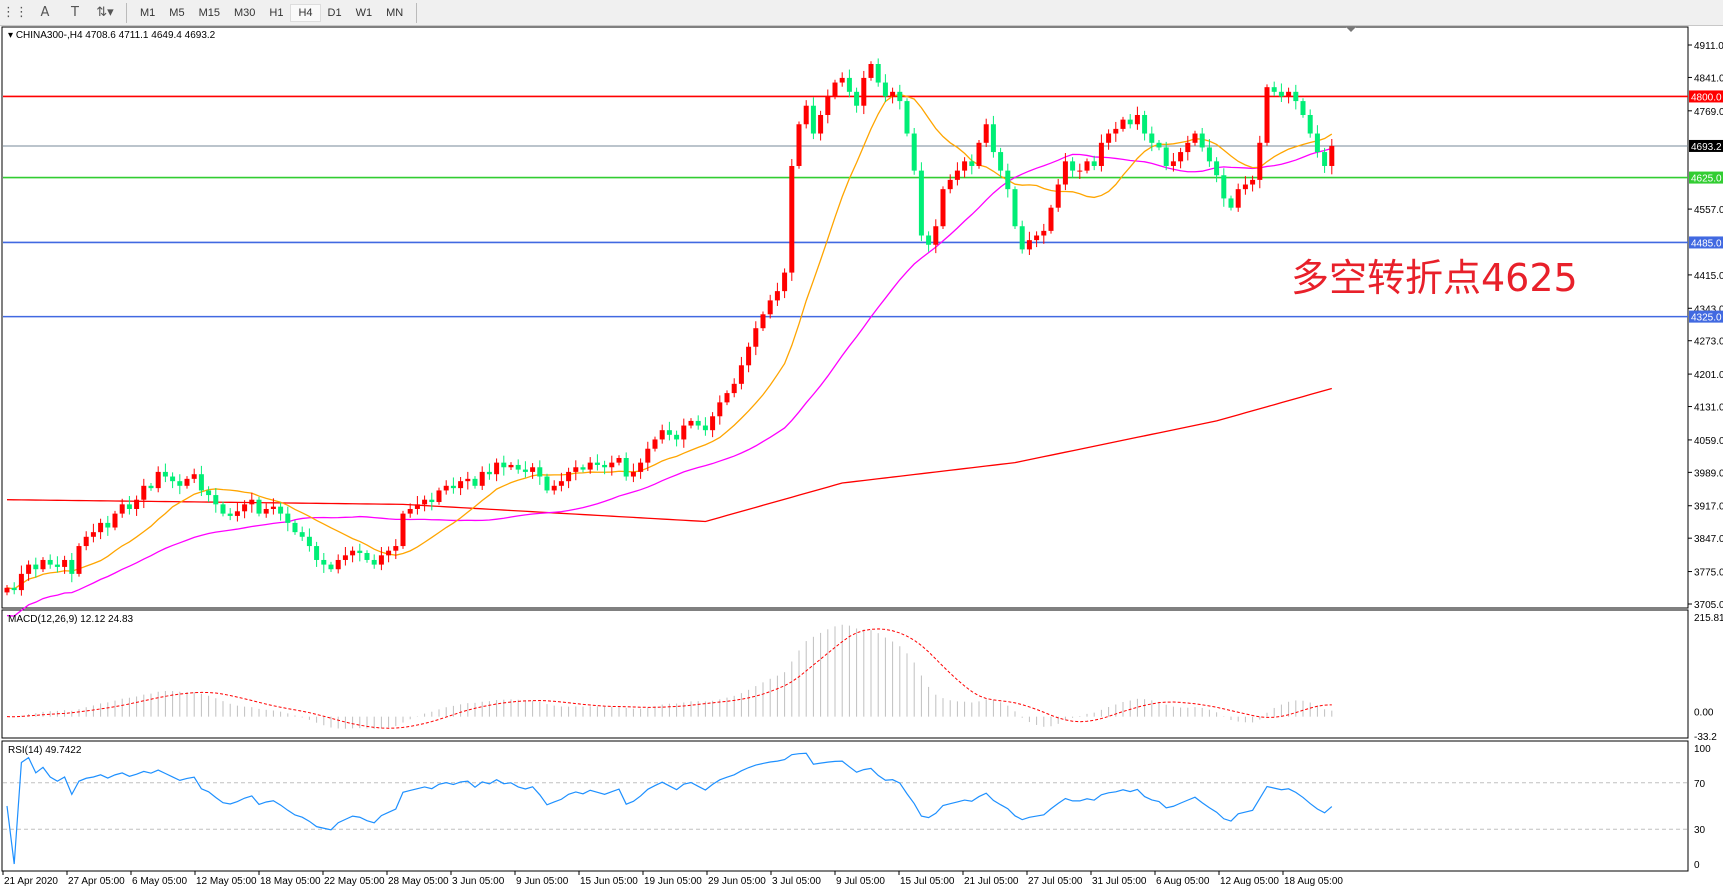  I want to click on timeframe-mn: MN, so click(395, 12).